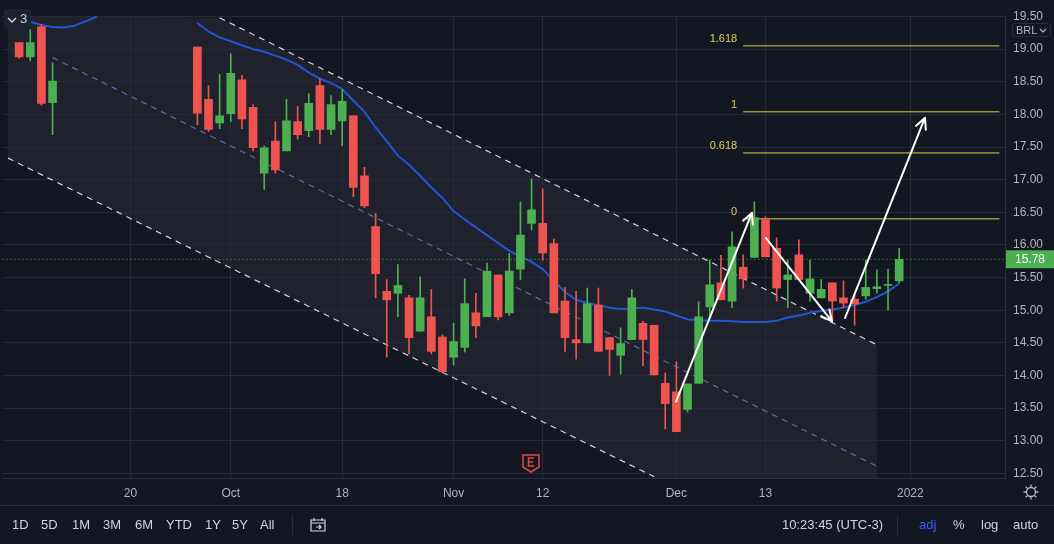 The height and width of the screenshot is (544, 1054). I want to click on text: 6M, so click(144, 525).